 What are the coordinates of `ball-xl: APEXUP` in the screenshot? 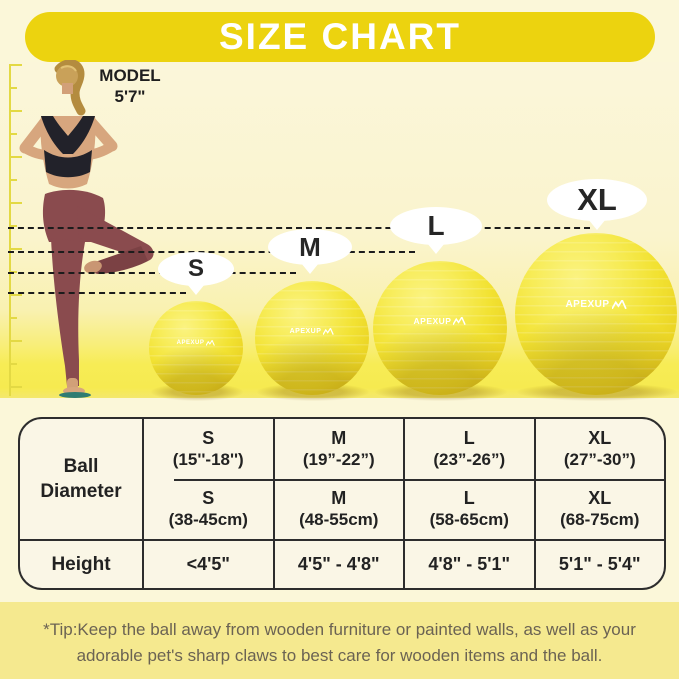 It's located at (596, 314).